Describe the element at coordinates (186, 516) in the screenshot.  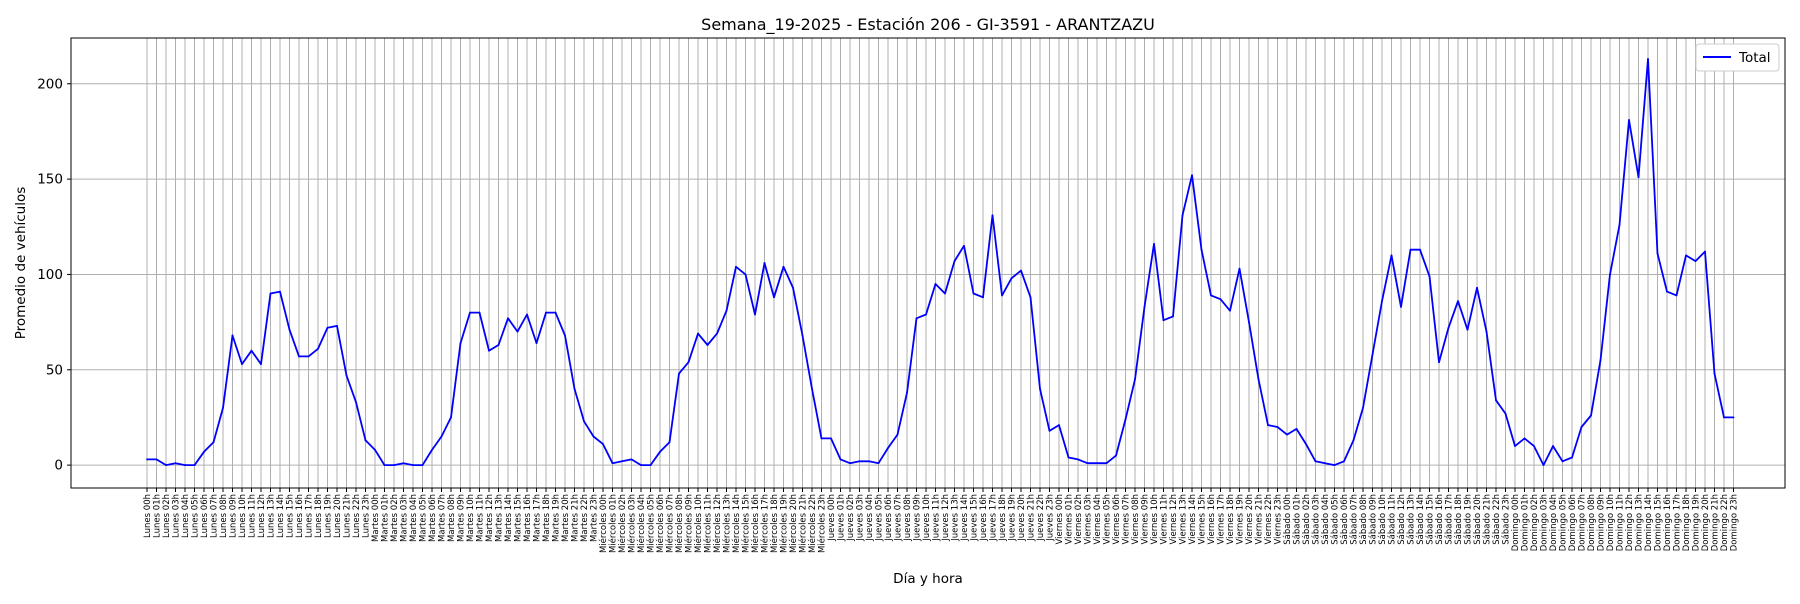
I see `x-tick-label: Lunes 04h` at that location.